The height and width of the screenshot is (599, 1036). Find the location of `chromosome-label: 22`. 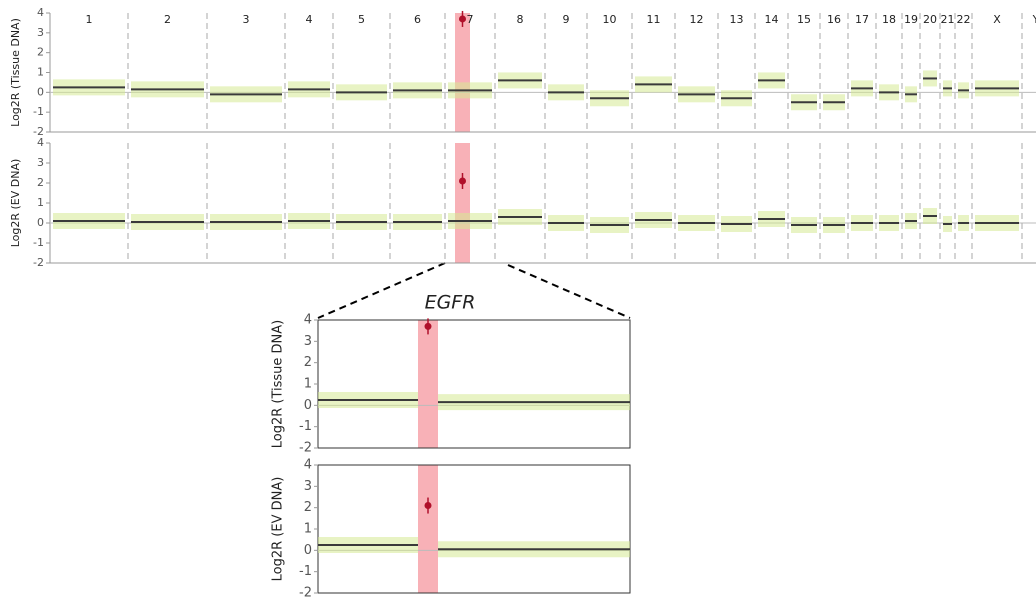

chromosome-label: 22 is located at coordinates (964, 19).